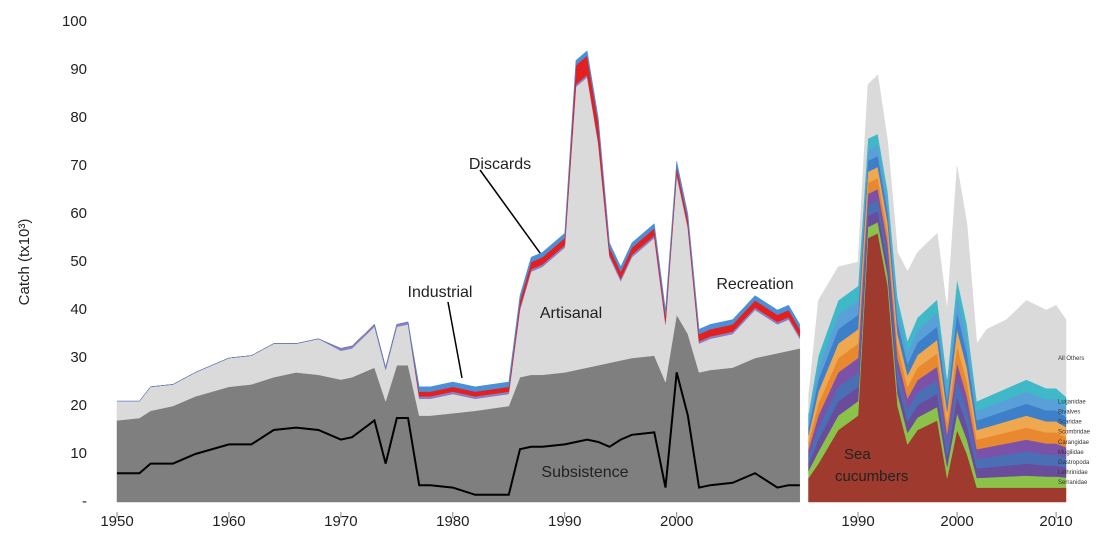 The height and width of the screenshot is (536, 1096). What do you see at coordinates (452, 521) in the screenshot?
I see `x-tick-label: 1980` at bounding box center [452, 521].